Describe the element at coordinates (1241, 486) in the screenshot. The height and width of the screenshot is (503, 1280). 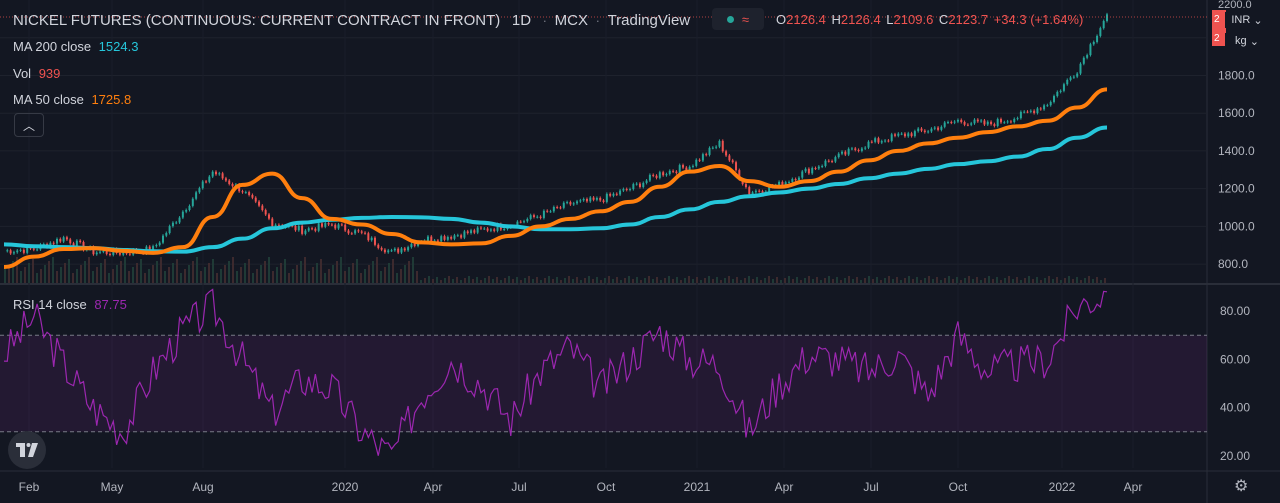
I see `gear-icon: ⚙` at that location.